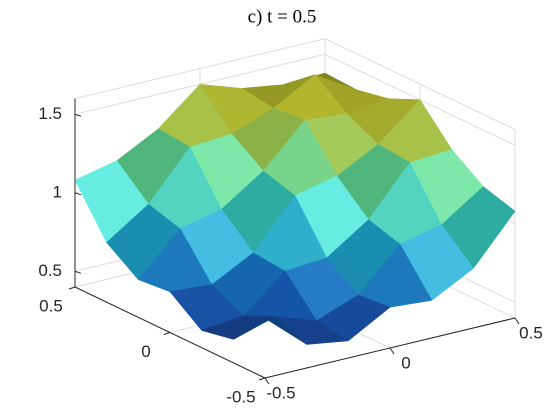 The width and height of the screenshot is (560, 420). Describe the element at coordinates (57, 191) in the screenshot. I see `z-tick-label: 1` at that location.